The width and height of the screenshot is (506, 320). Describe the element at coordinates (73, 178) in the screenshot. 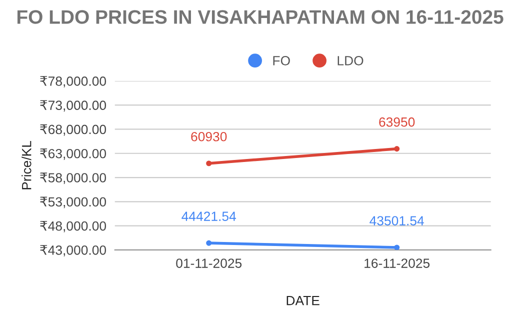

I see `y-tick-label: ₹58,000.00` at that location.